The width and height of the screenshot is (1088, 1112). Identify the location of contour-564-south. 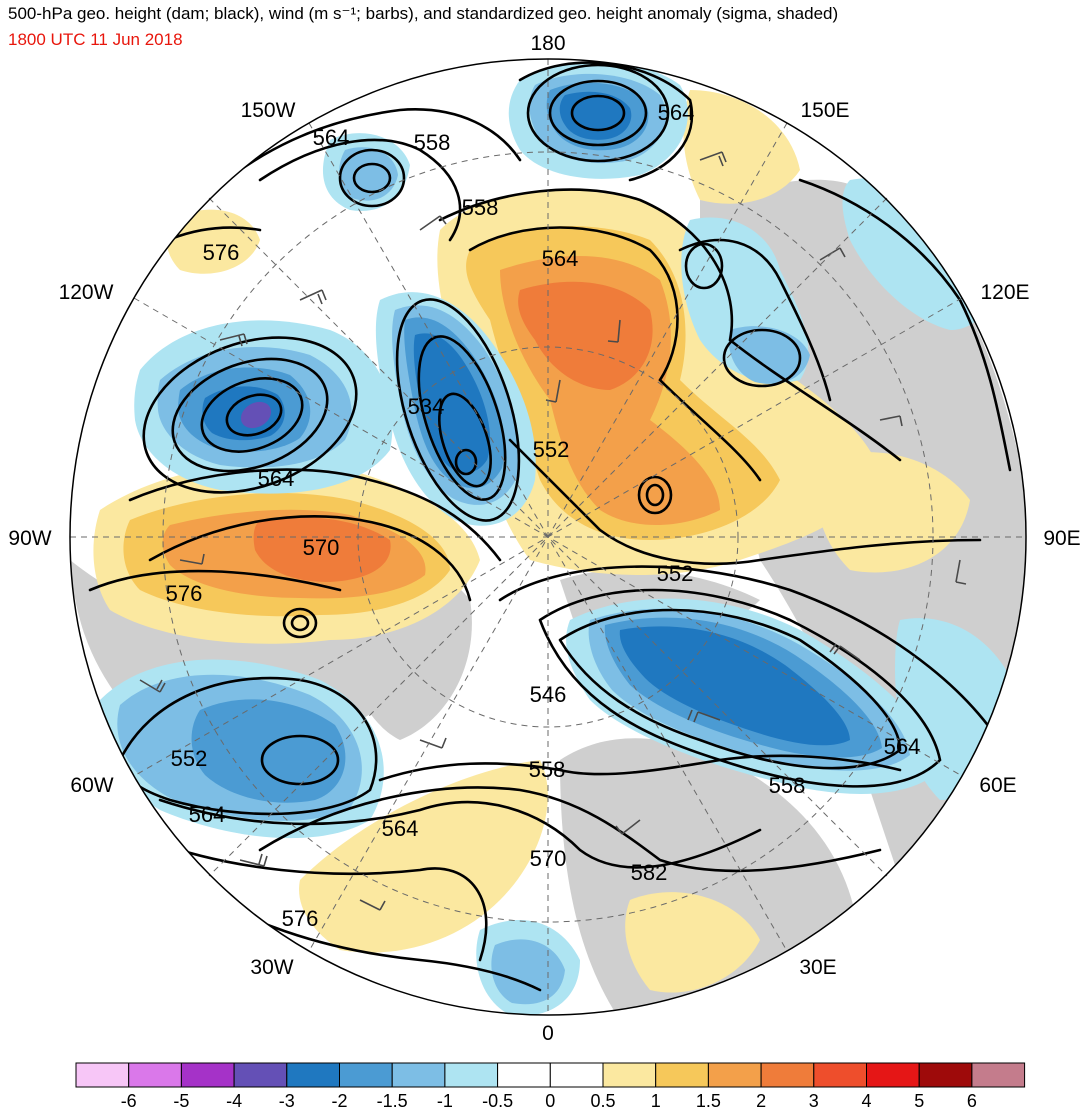
(460, 833).